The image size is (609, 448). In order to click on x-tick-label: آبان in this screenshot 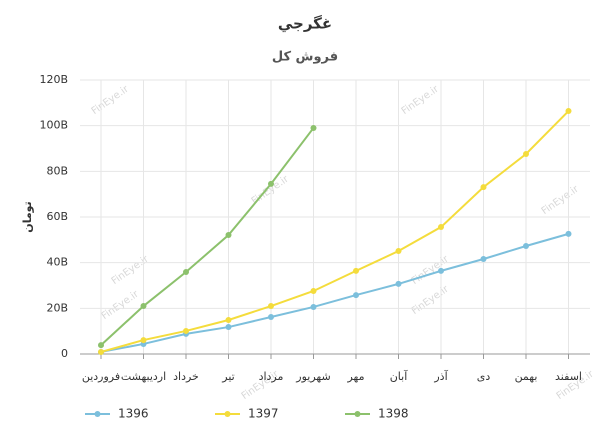, I will do `click(399, 376)`.